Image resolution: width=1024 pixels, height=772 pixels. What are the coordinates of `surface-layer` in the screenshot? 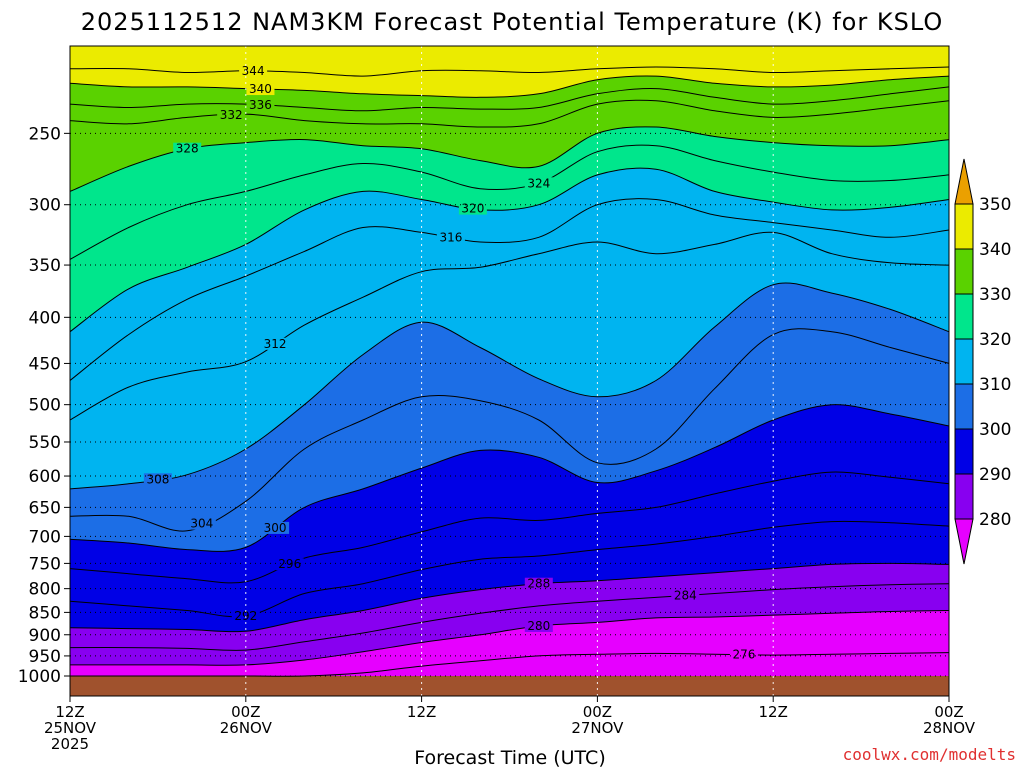 It's located at (509, 686).